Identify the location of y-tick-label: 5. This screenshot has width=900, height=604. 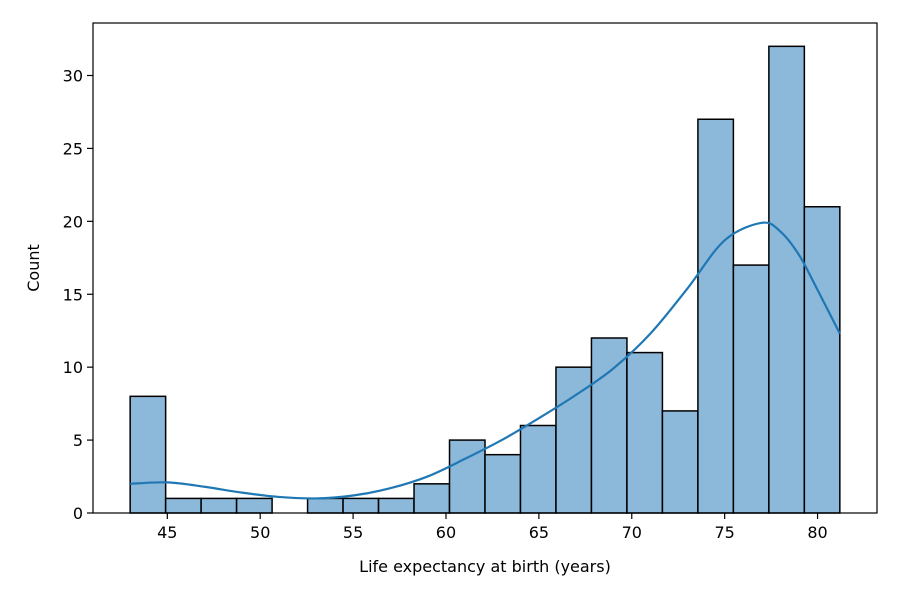
(78, 440).